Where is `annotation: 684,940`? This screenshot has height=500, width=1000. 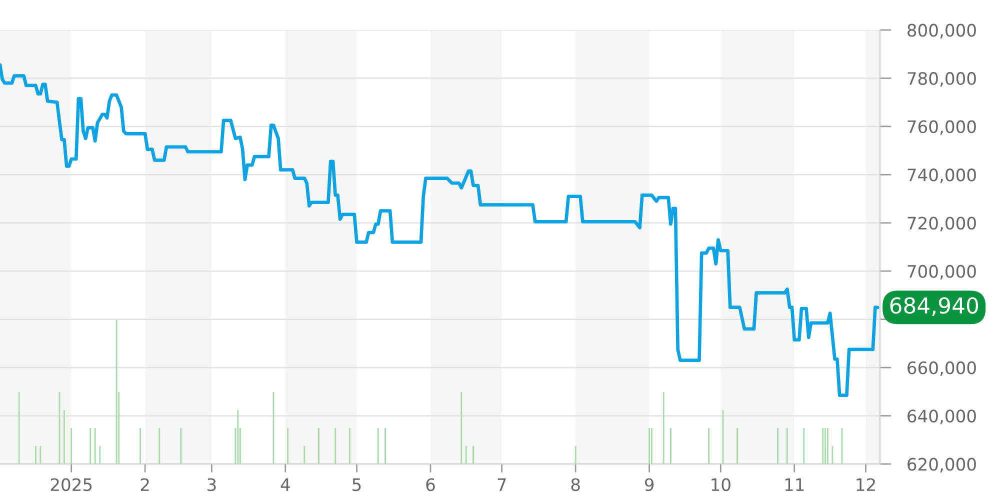
annotation: 684,940 is located at coordinates (934, 306).